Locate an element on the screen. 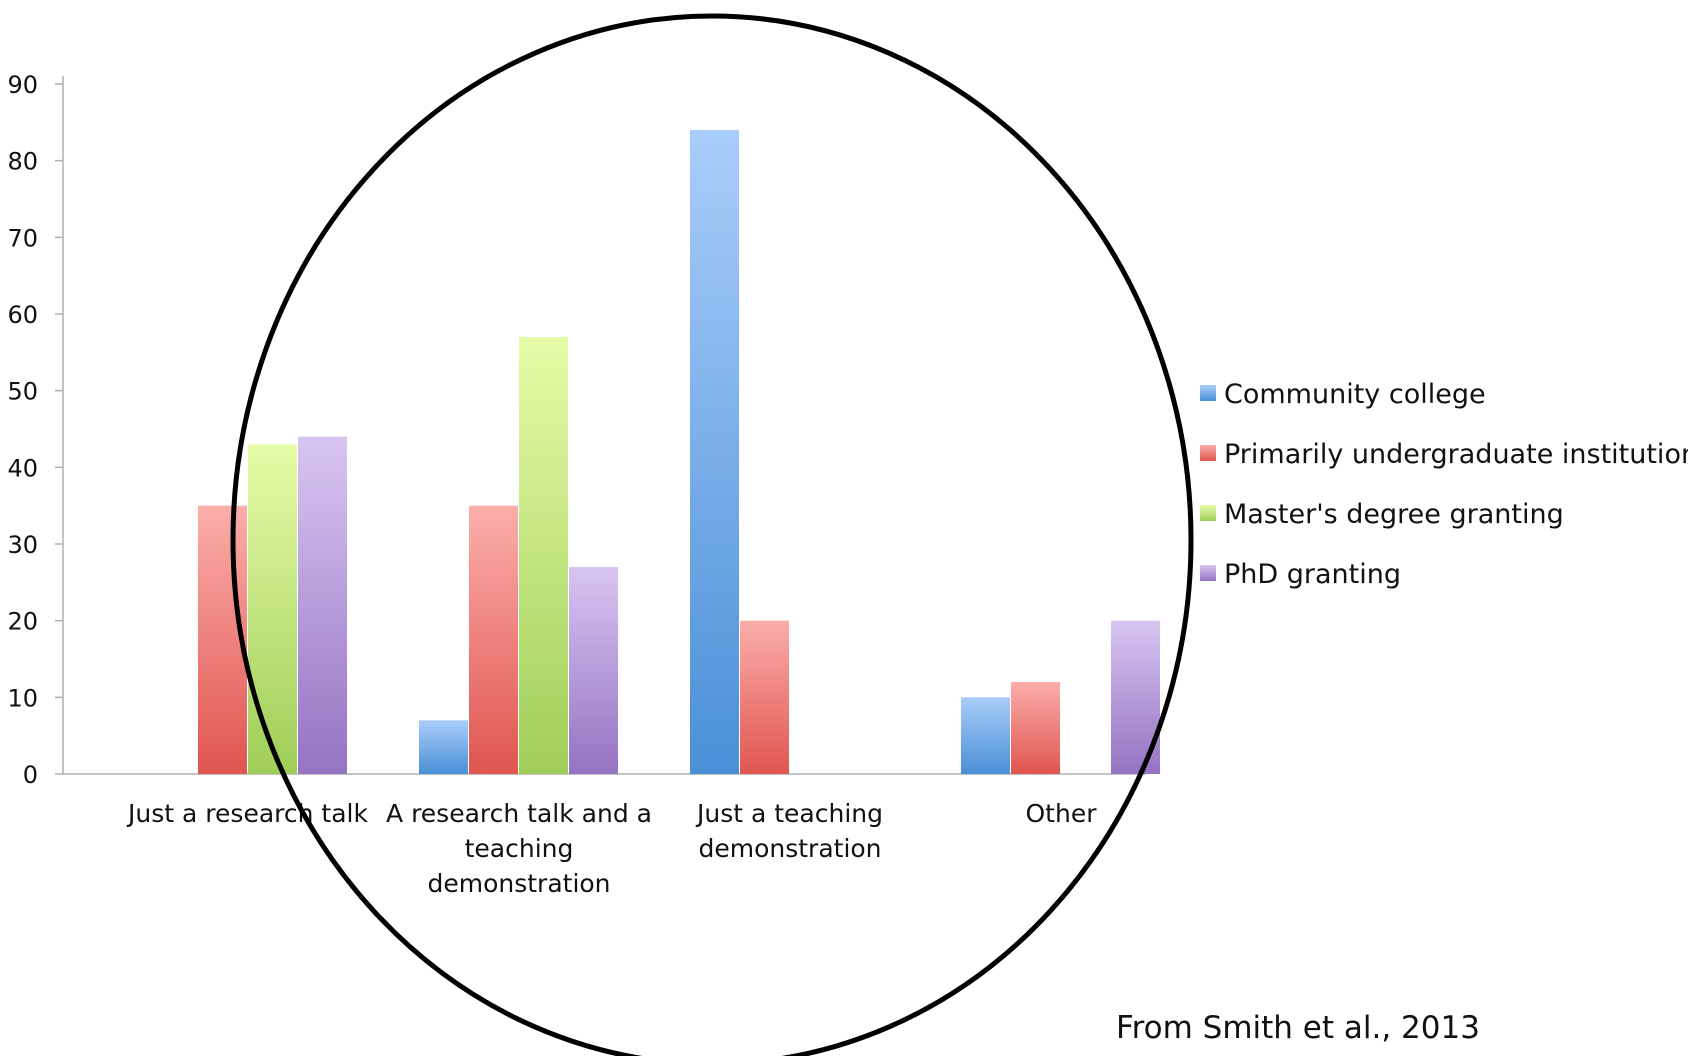  y-tick-label: 60 is located at coordinates (22, 315).